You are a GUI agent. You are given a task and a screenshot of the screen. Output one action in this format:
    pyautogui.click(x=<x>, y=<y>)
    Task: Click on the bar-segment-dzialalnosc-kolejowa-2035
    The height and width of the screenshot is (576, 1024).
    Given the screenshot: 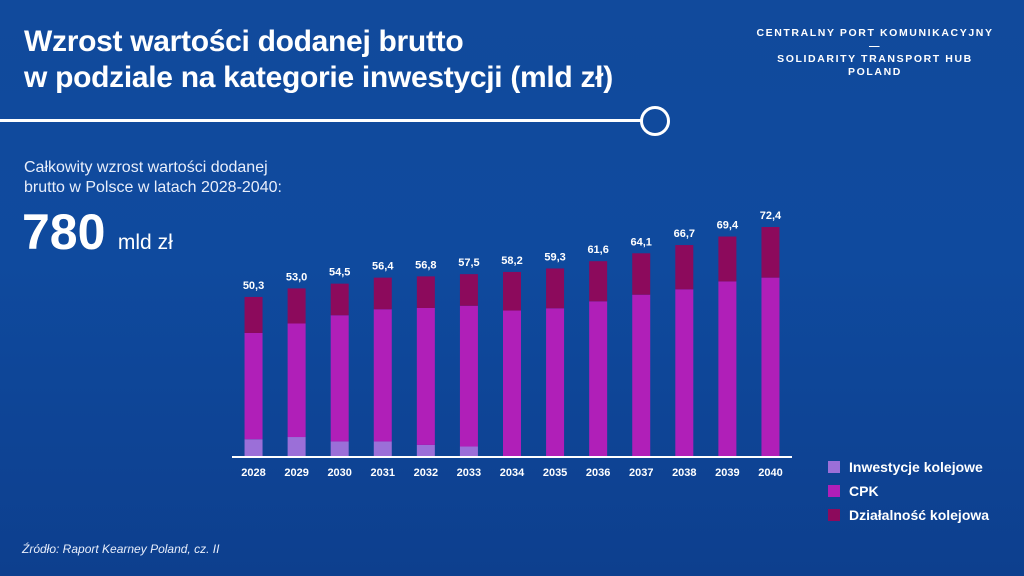 What is the action you would take?
    pyautogui.click(x=555, y=288)
    